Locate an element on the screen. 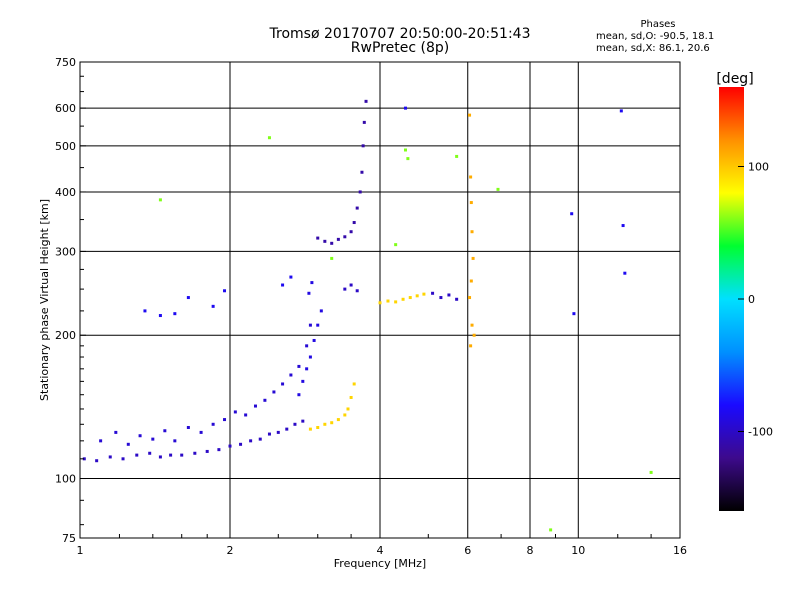 The width and height of the screenshot is (800, 600). x-tick-label: 6 is located at coordinates (467, 550).